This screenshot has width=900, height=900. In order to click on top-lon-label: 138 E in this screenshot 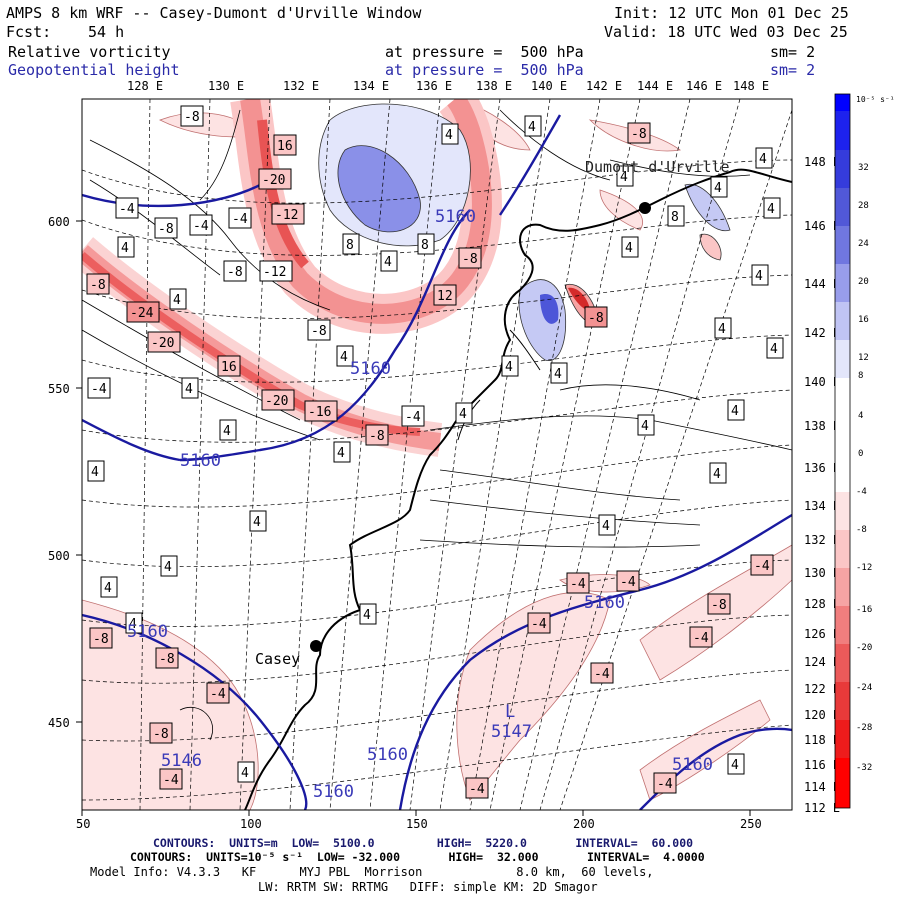, I will do `click(494, 86)`.